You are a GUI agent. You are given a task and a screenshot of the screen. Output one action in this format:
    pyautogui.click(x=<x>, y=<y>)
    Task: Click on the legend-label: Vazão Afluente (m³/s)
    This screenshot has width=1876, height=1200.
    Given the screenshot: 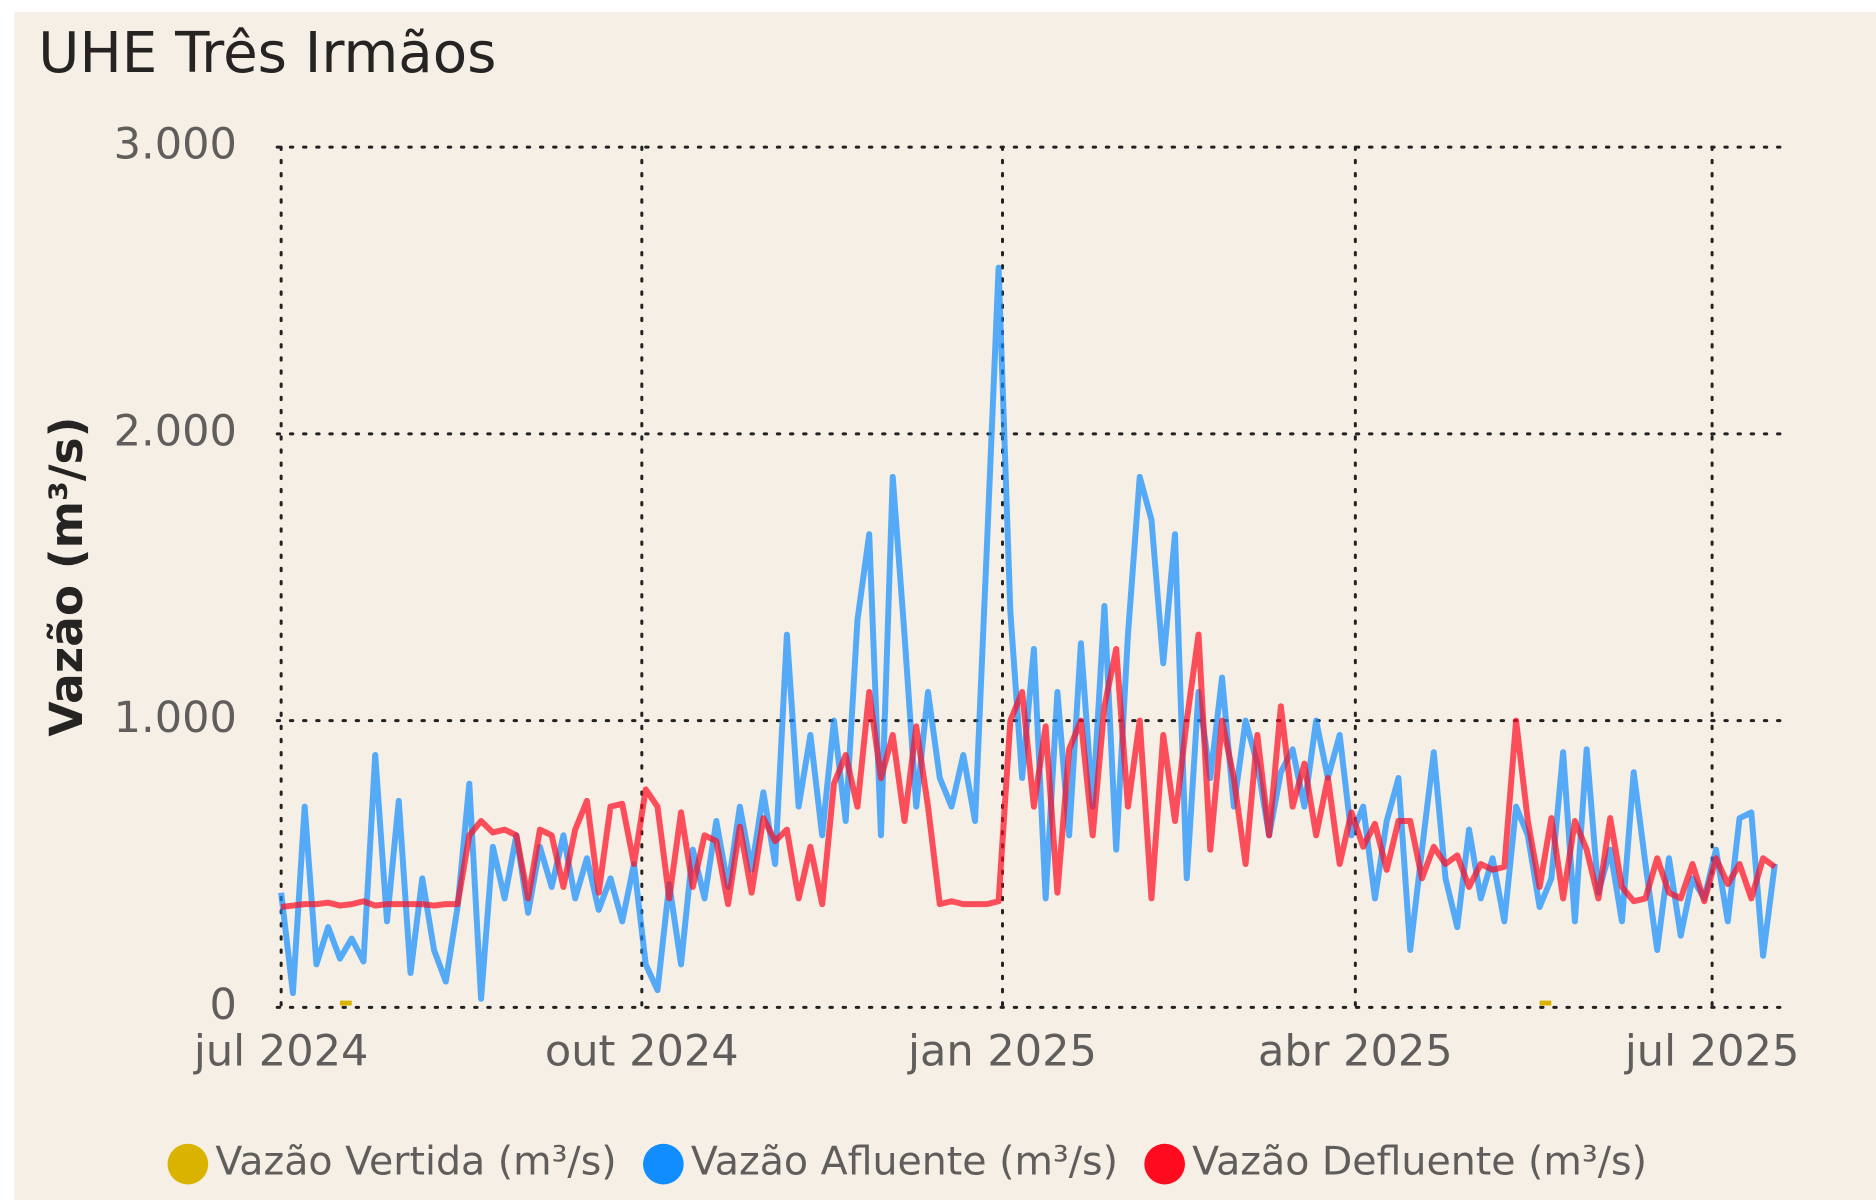 What is the action you would take?
    pyautogui.click(x=904, y=1162)
    